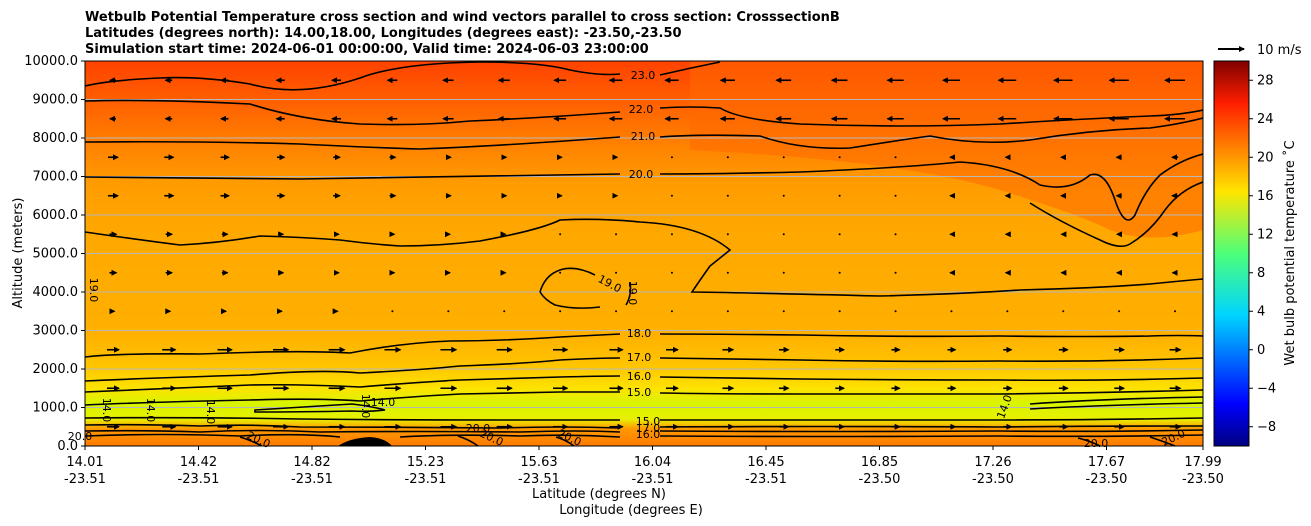 The width and height of the screenshot is (1311, 526). What do you see at coordinates (1265, 119) in the screenshot?
I see `colorbar-tick-label: 24` at bounding box center [1265, 119].